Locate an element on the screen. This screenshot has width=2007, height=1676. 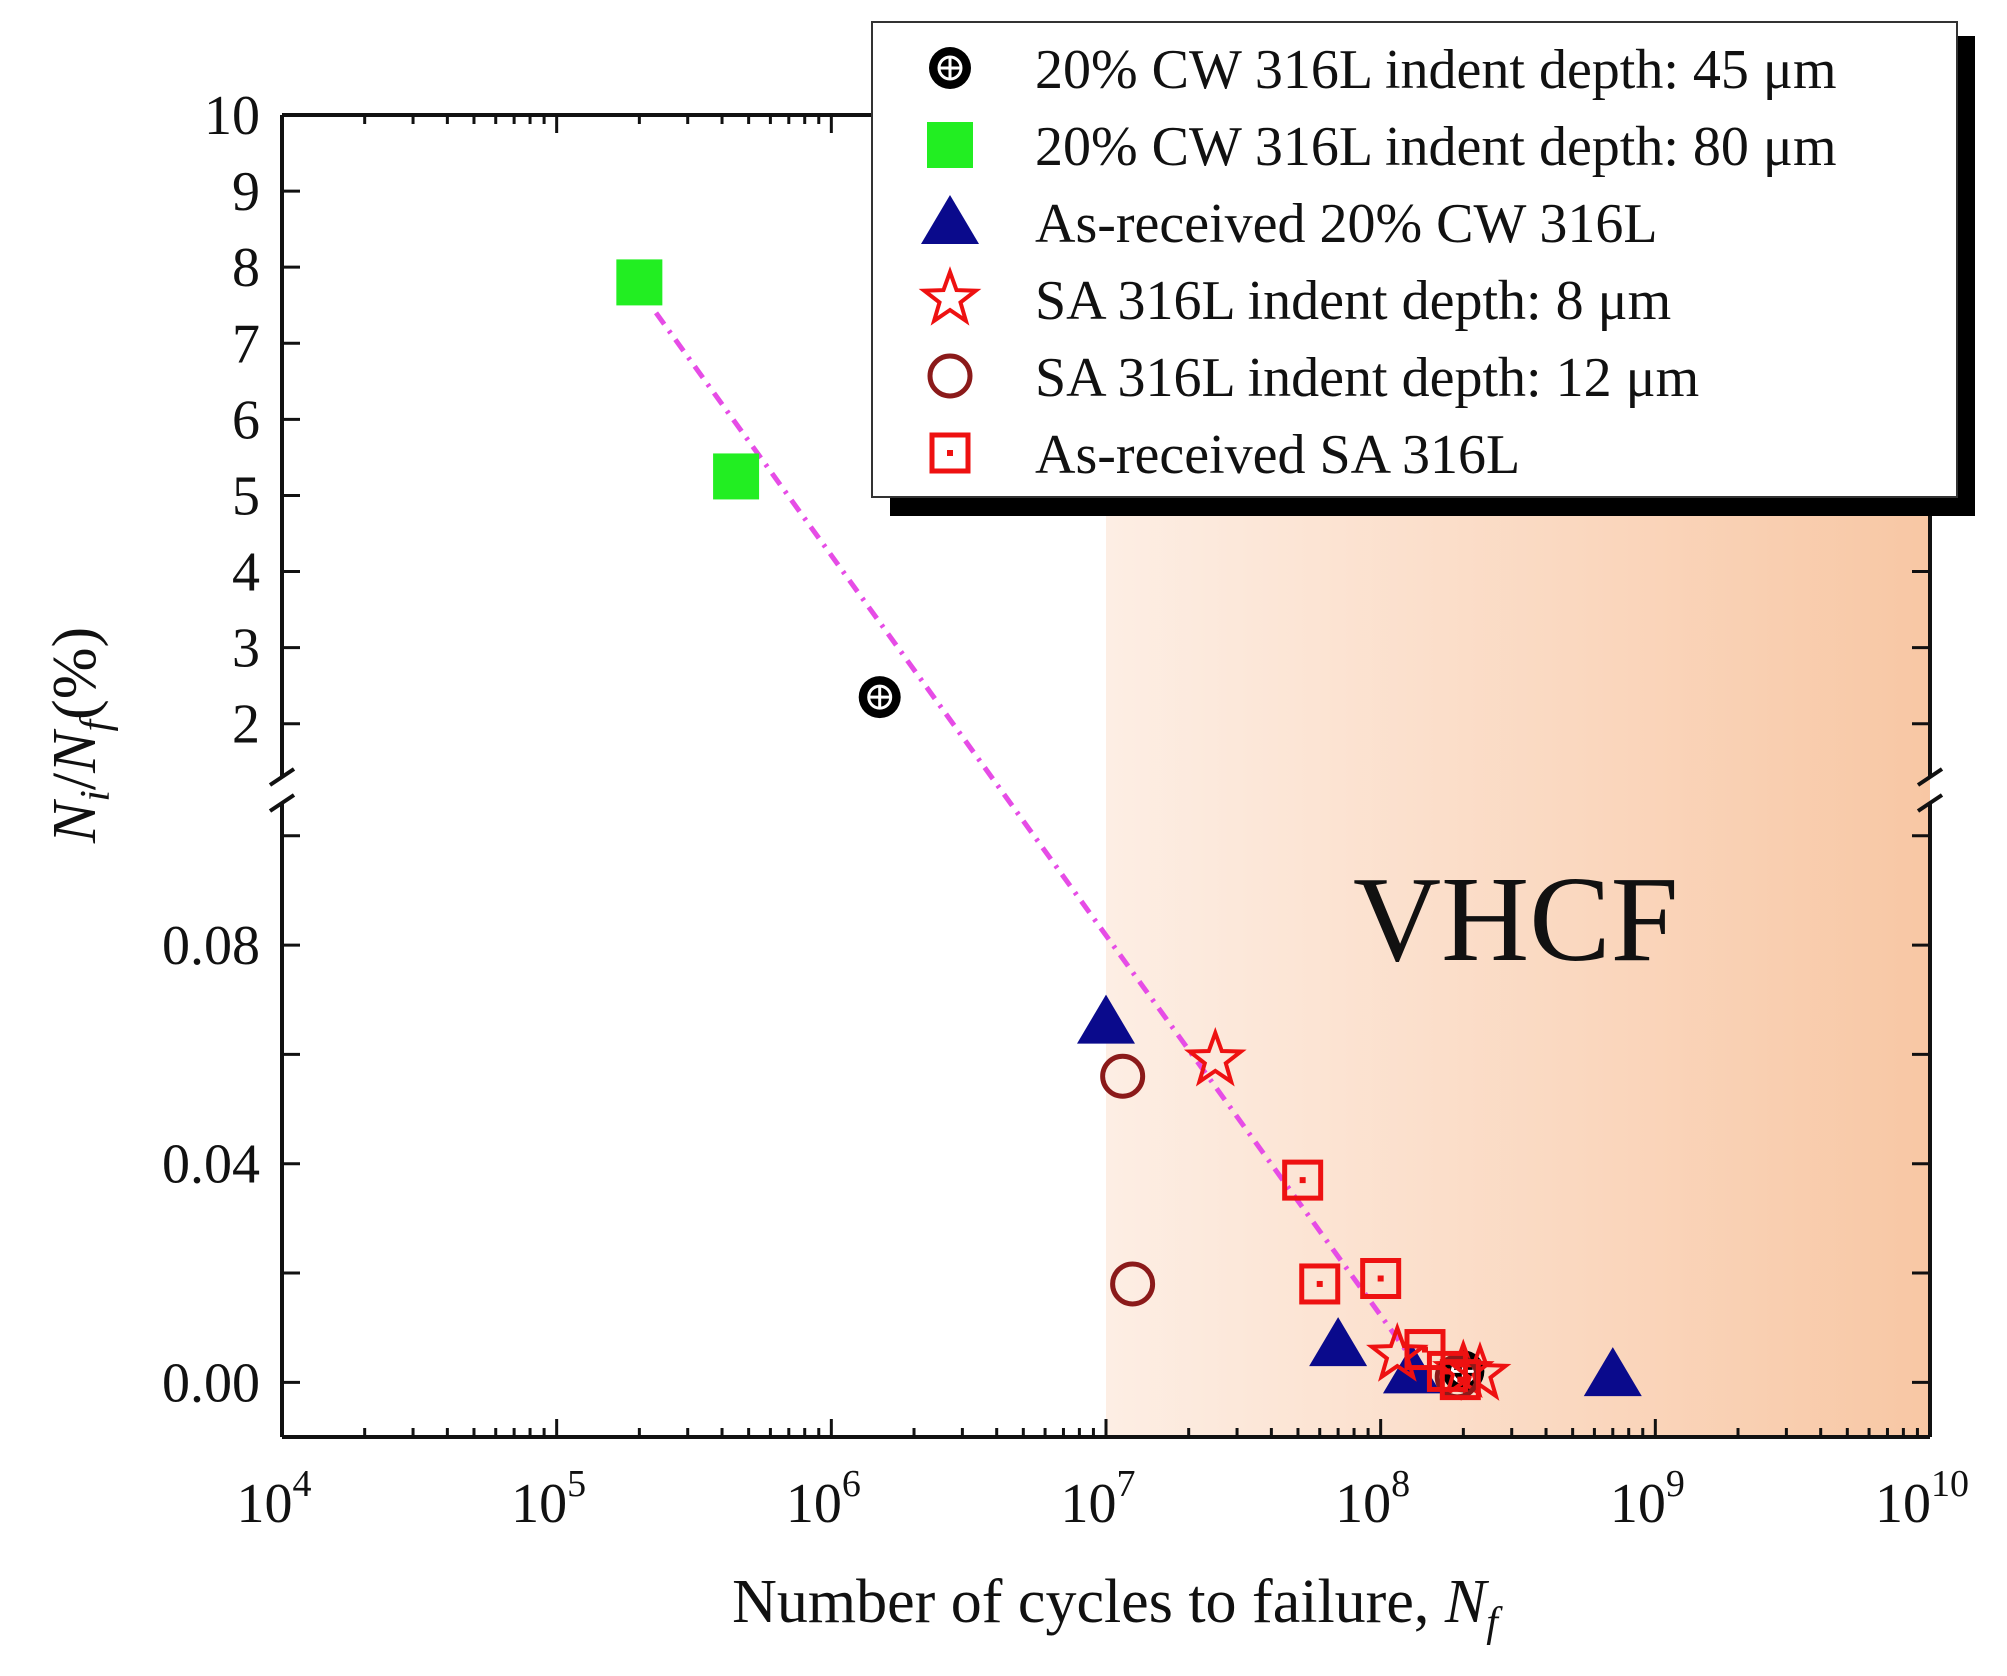
legend-label: As-received 20% CW 316L is located at coordinates (1346, 224).